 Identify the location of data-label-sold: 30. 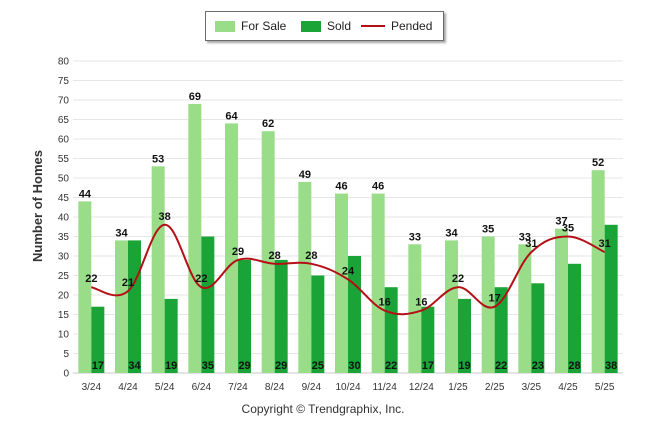
(354, 366).